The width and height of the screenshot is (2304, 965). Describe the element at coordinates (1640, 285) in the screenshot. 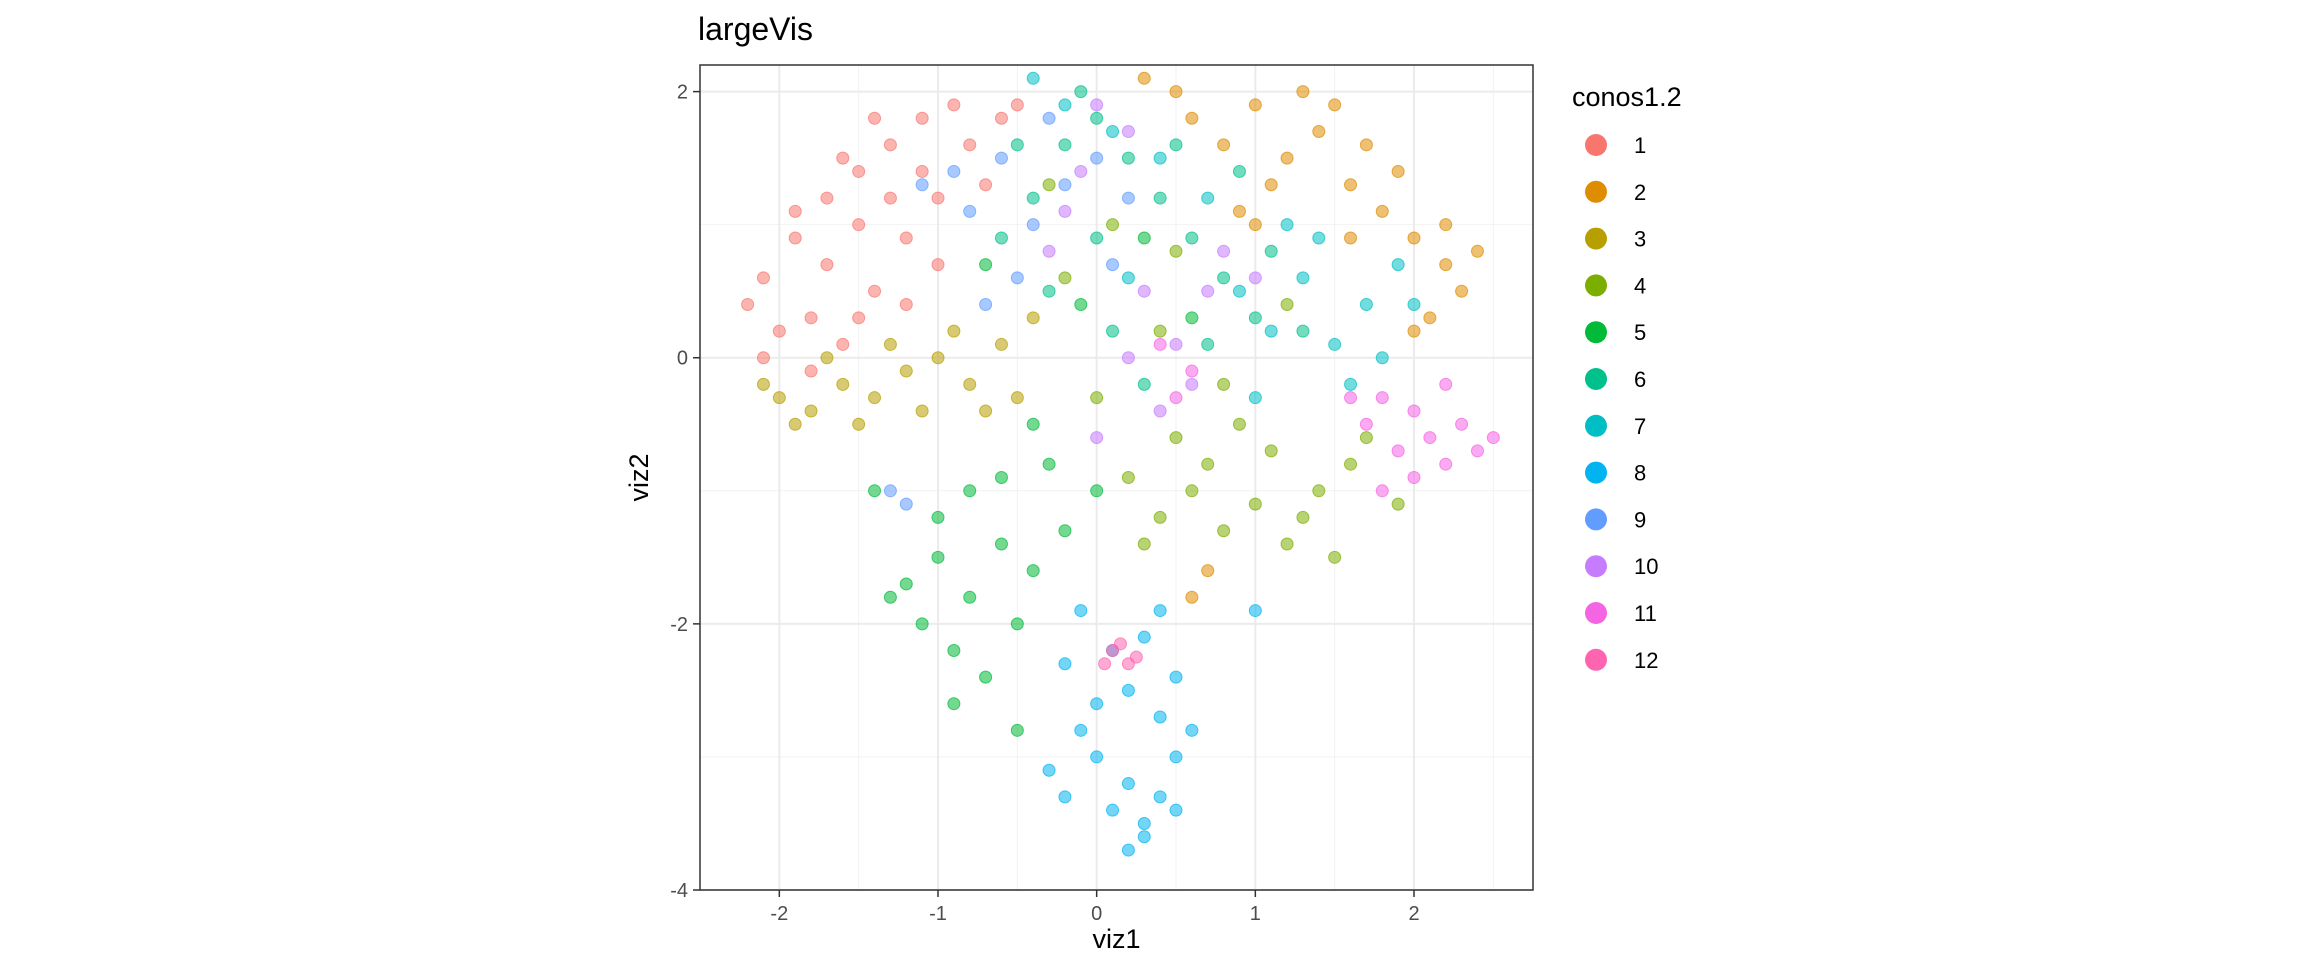

I see `legend-label-4: 4` at that location.